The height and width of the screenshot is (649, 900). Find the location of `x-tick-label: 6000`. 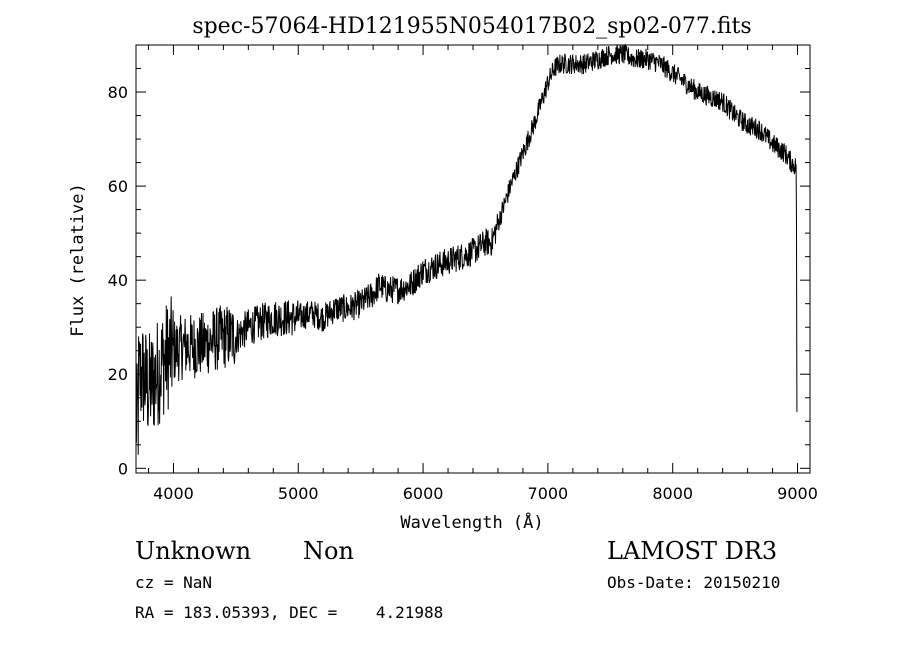

x-tick-label: 6000 is located at coordinates (423, 493).